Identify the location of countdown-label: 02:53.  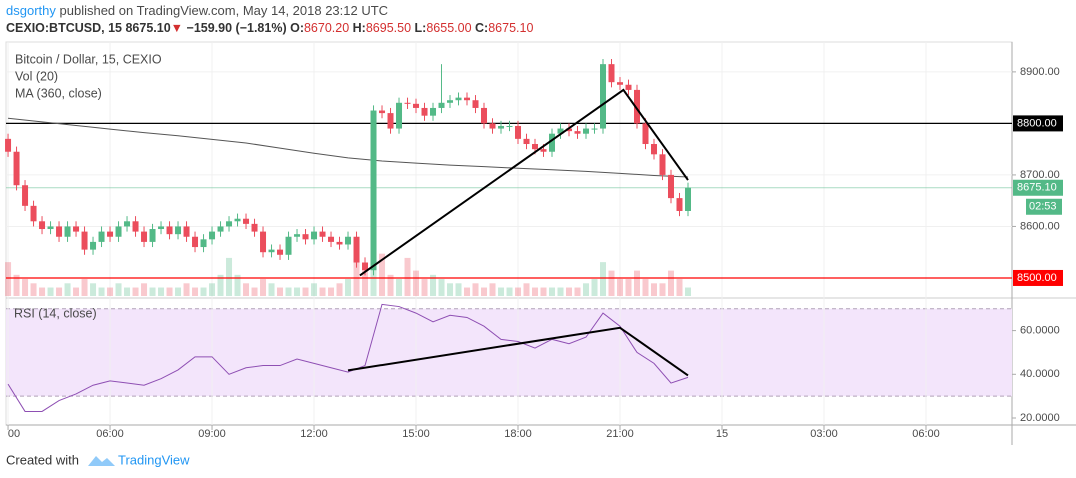
(1043, 207).